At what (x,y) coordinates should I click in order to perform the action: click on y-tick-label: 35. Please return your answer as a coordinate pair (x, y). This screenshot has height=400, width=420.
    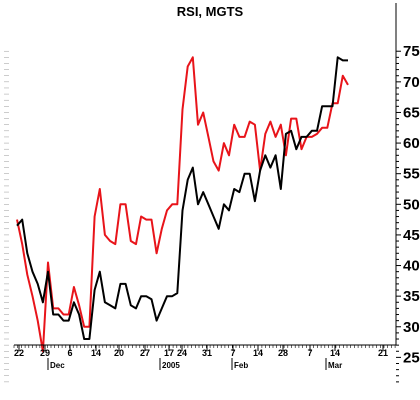
    Looking at the image, I should click on (411, 296).